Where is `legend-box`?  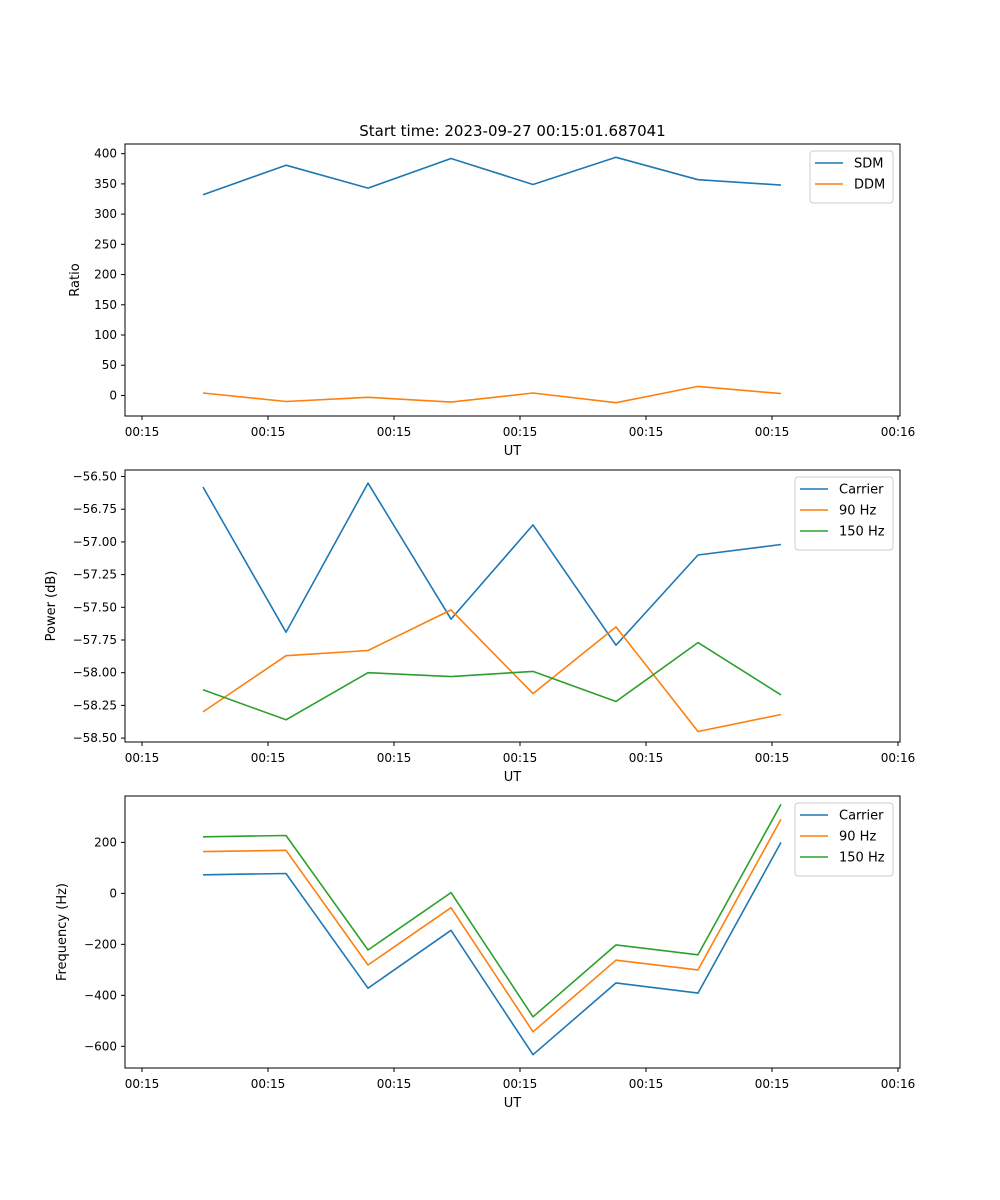 legend-box is located at coordinates (851, 177).